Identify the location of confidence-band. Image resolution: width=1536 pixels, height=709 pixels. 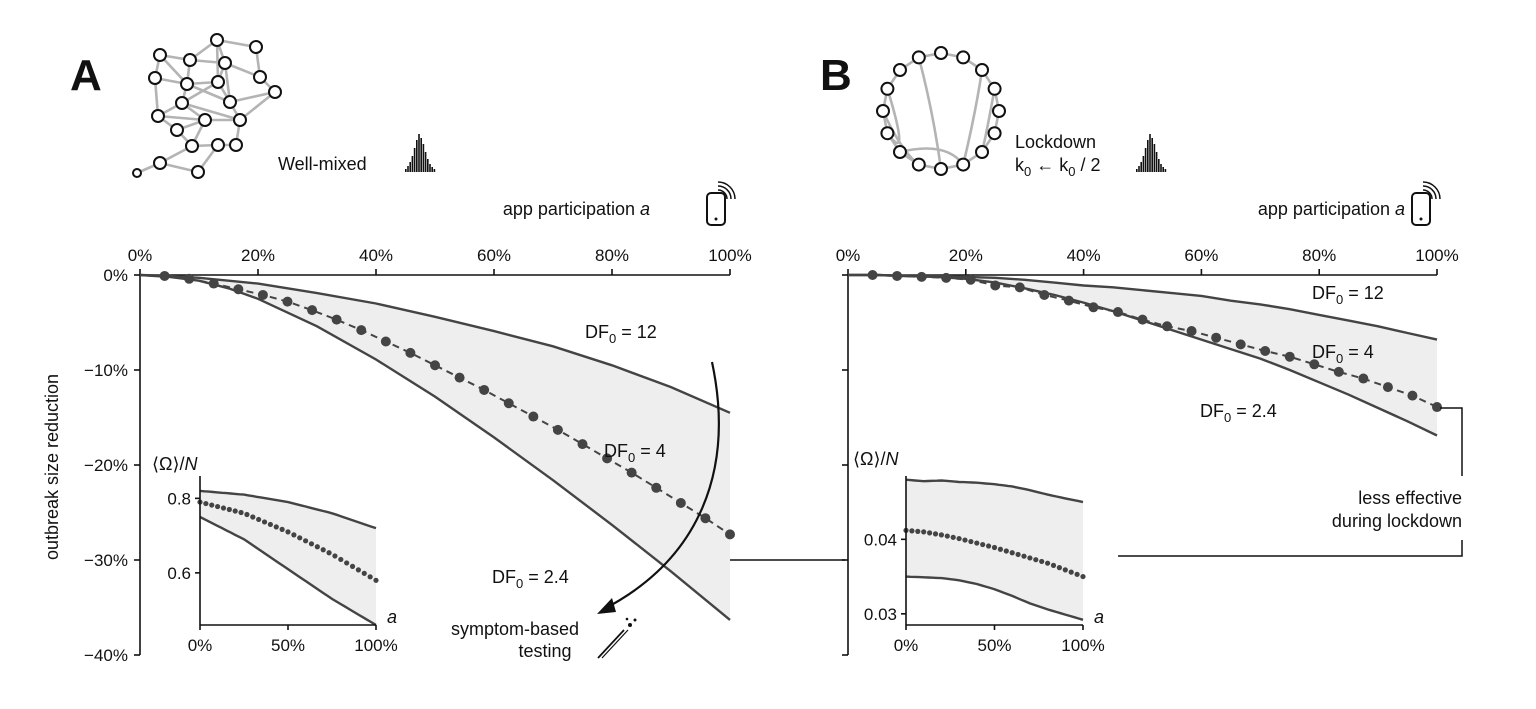
(1142, 355).